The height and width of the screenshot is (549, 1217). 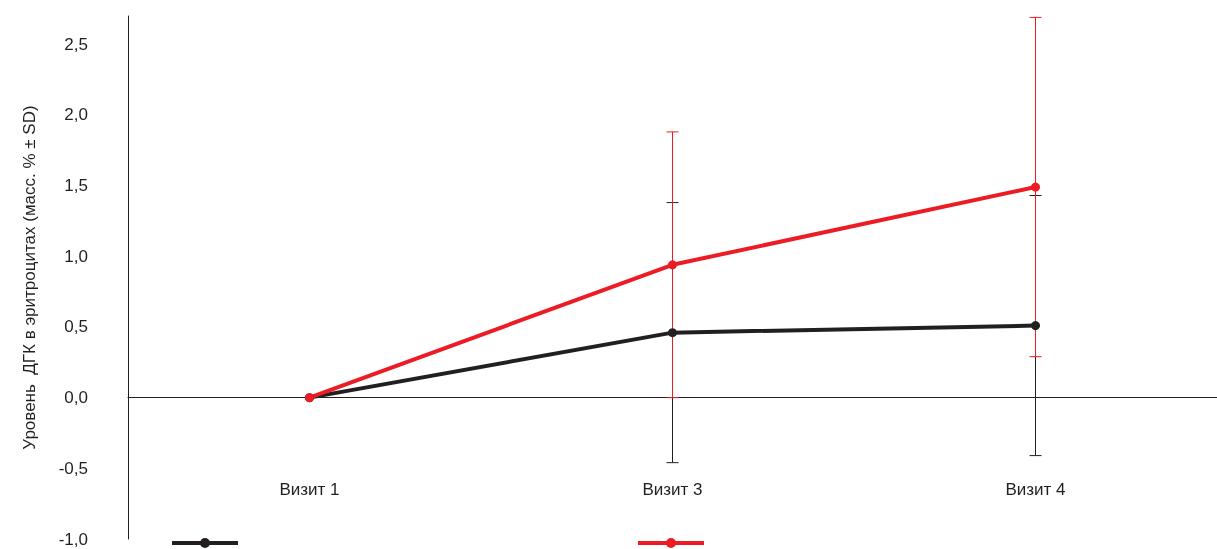 I want to click on y-tick-label: 2,5, so click(x=76, y=44).